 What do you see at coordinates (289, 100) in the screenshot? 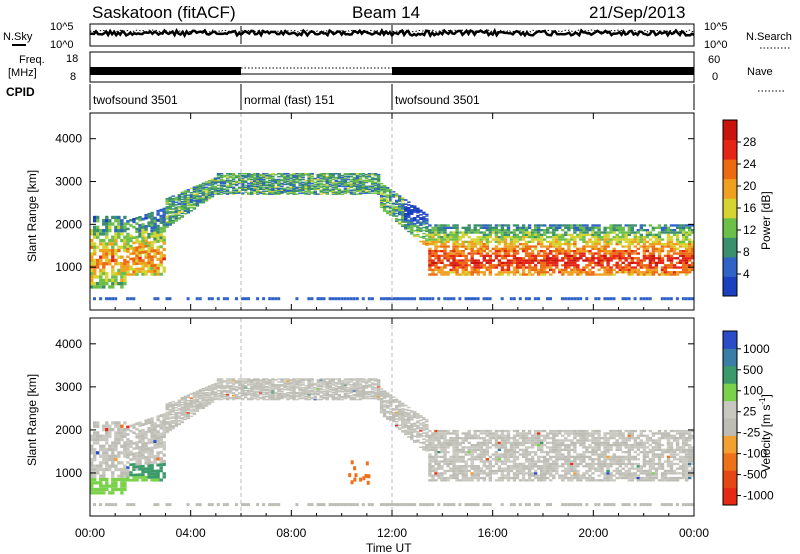
I see `cpid-segment-label: normal (fast) 151` at bounding box center [289, 100].